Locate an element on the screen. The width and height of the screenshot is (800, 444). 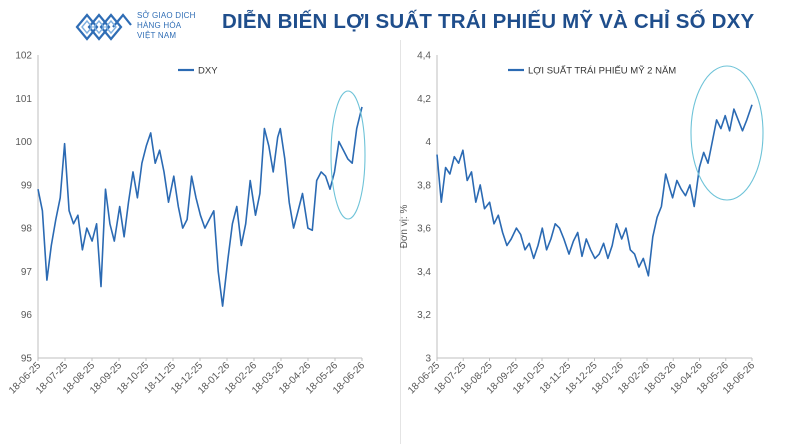
yield-y-tick-label: 3,2 is located at coordinates (424, 315).